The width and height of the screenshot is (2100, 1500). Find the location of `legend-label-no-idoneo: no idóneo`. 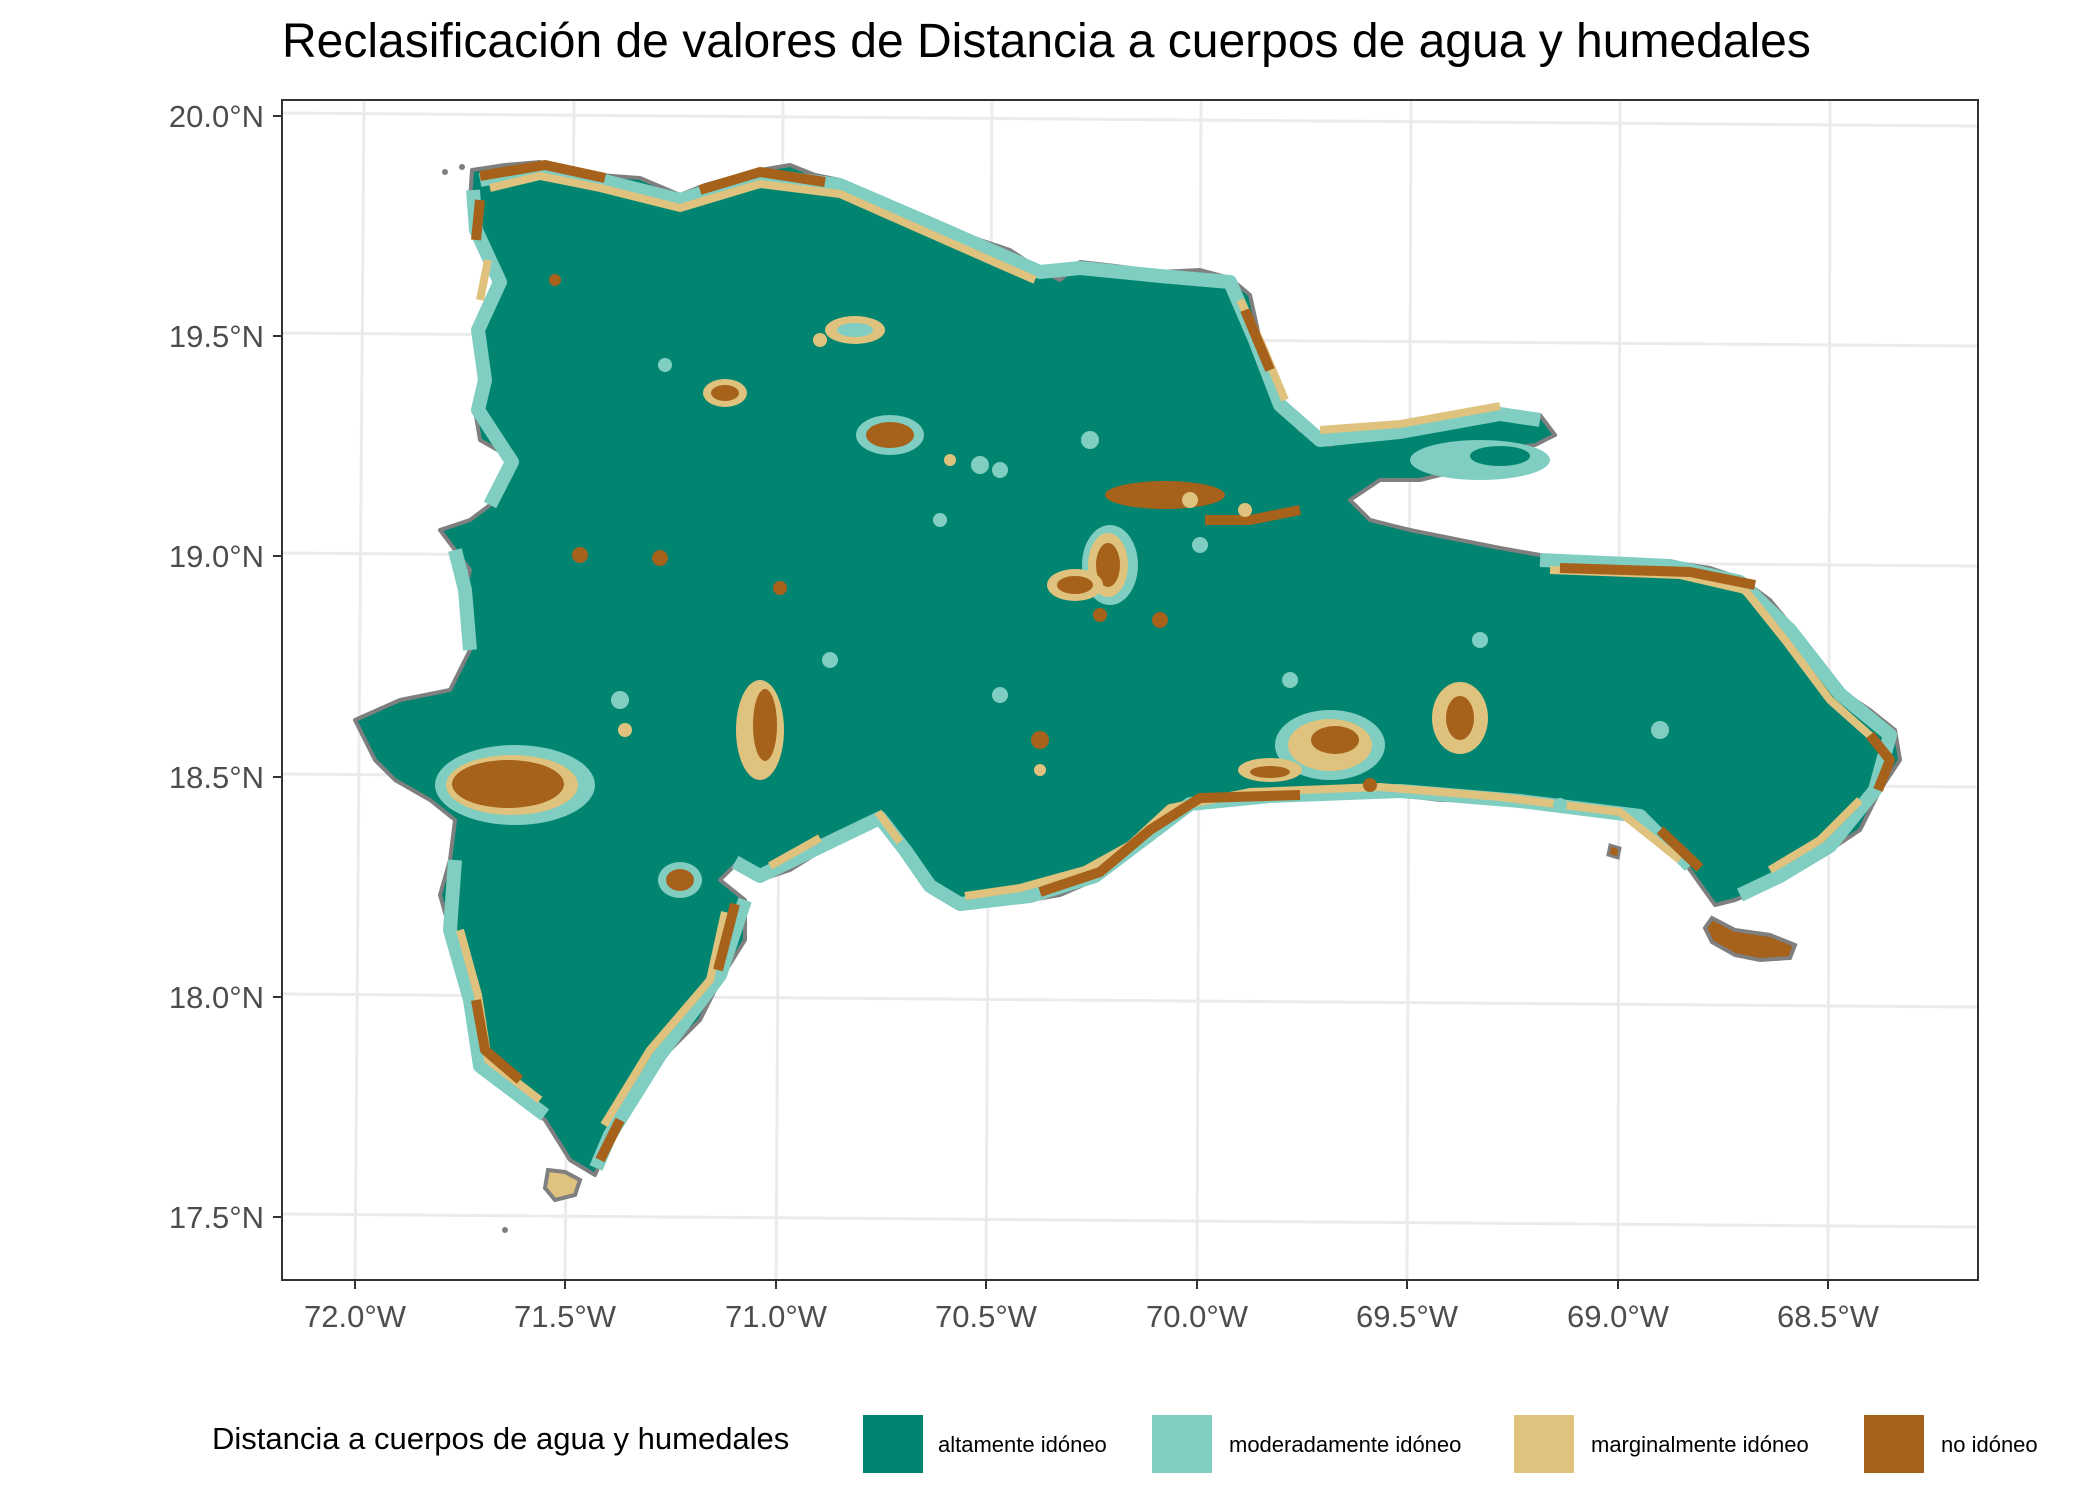

legend-label-no-idoneo: no idóneo is located at coordinates (1989, 1444).